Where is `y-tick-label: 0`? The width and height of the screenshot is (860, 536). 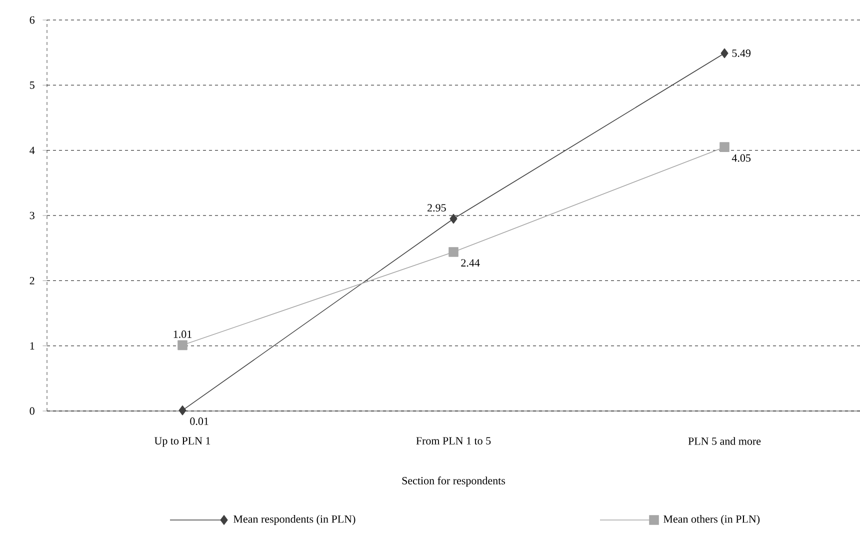 y-tick-label: 0 is located at coordinates (32, 411).